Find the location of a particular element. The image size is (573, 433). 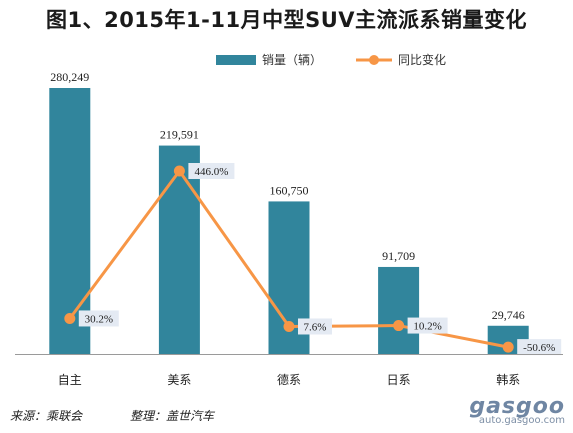

legend: 销量（辆） 同比变化 is located at coordinates (331, 59).